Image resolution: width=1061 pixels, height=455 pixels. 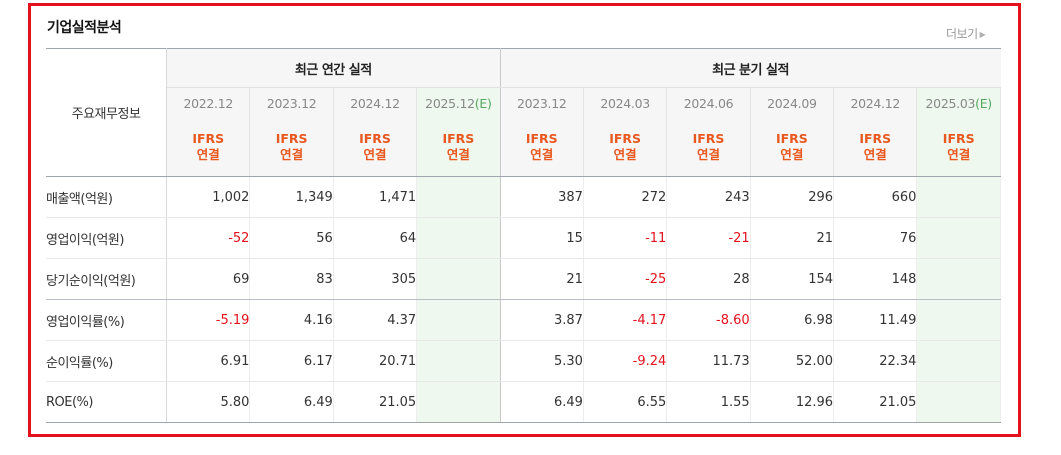 What do you see at coordinates (625, 361) in the screenshot?
I see `table-cell: -9.24` at bounding box center [625, 361].